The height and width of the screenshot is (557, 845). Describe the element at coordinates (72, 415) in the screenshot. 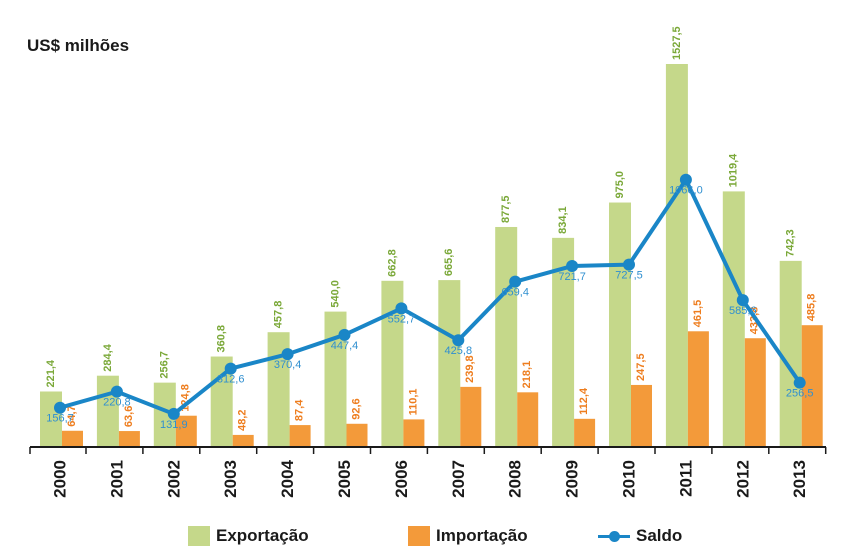

I see `import-label-2000: 64,7` at that location.